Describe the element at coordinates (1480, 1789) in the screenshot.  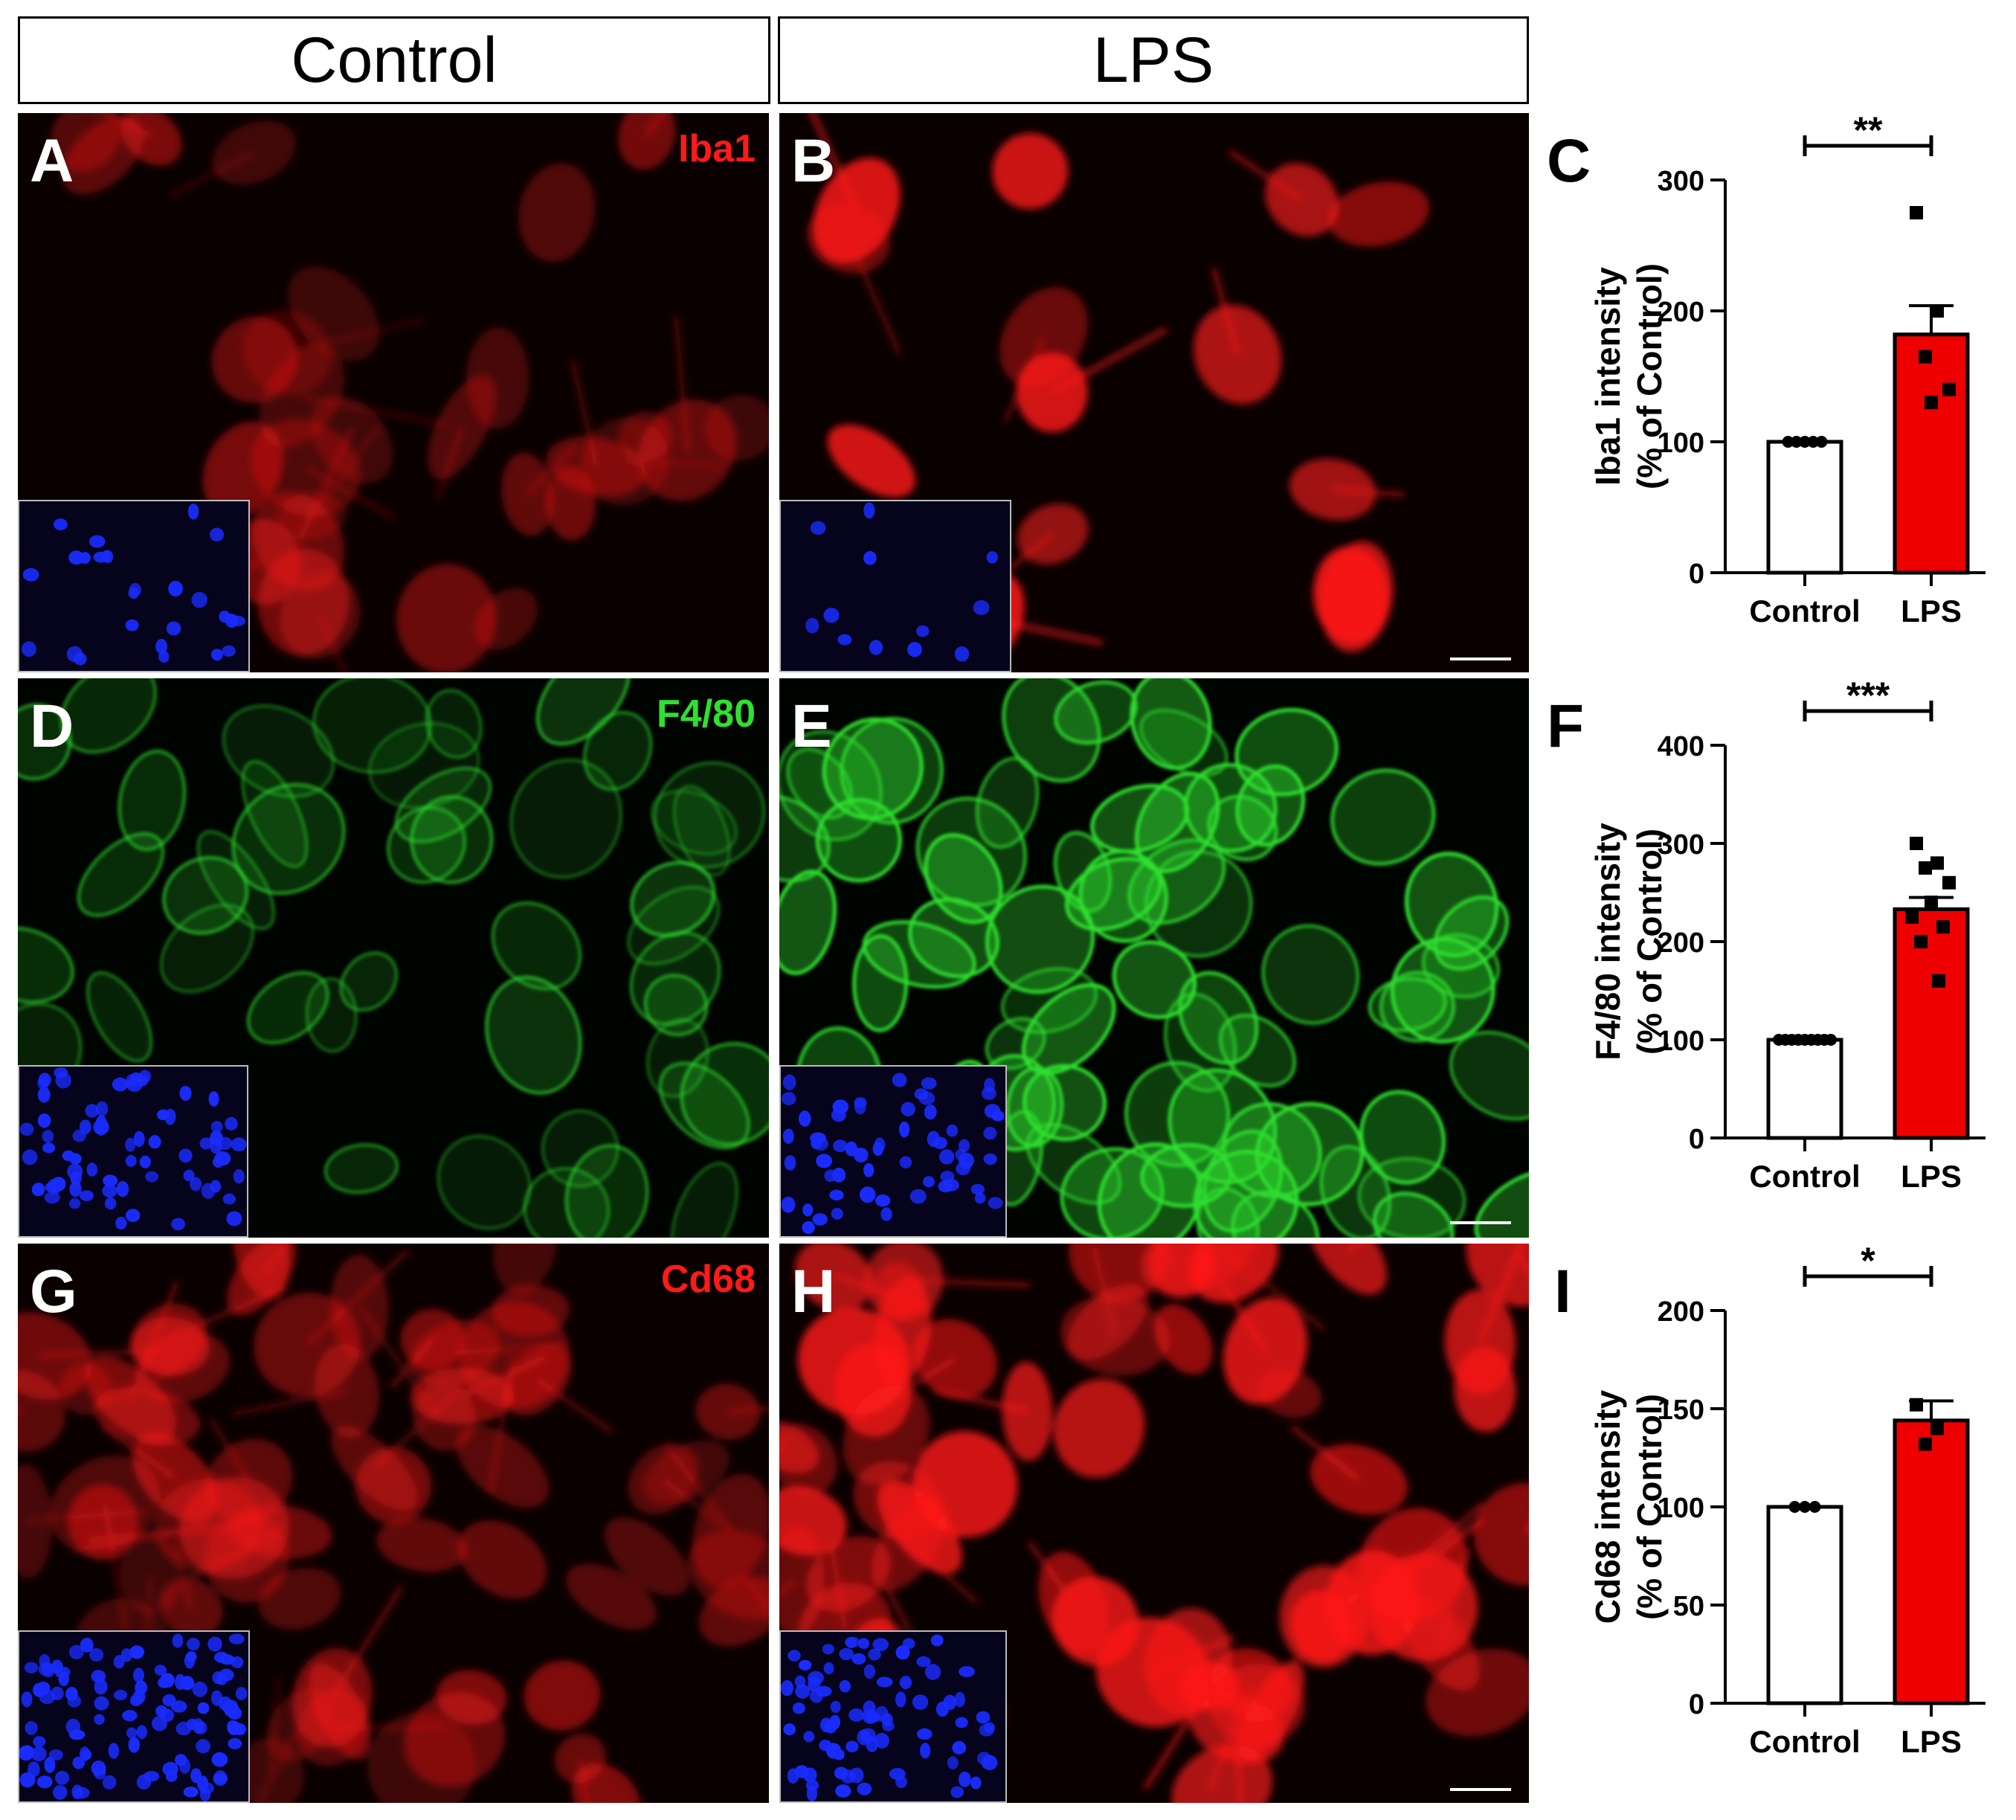
I see `scale-bar-h` at that location.